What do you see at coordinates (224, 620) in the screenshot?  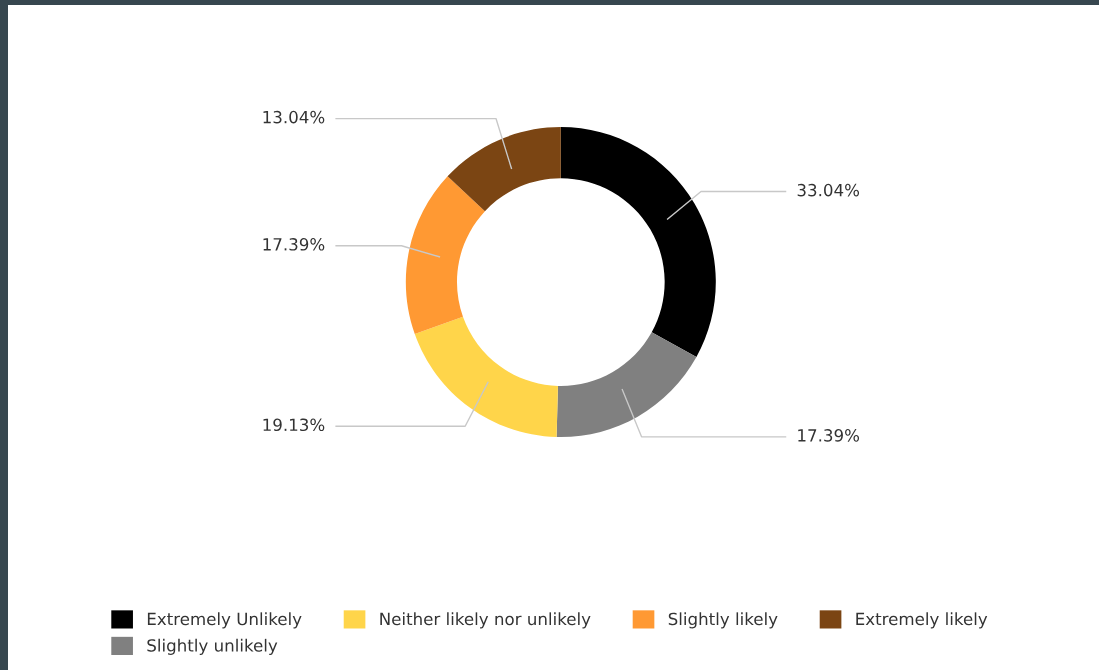 I see `legend-label: Extremely Unlikely` at bounding box center [224, 620].